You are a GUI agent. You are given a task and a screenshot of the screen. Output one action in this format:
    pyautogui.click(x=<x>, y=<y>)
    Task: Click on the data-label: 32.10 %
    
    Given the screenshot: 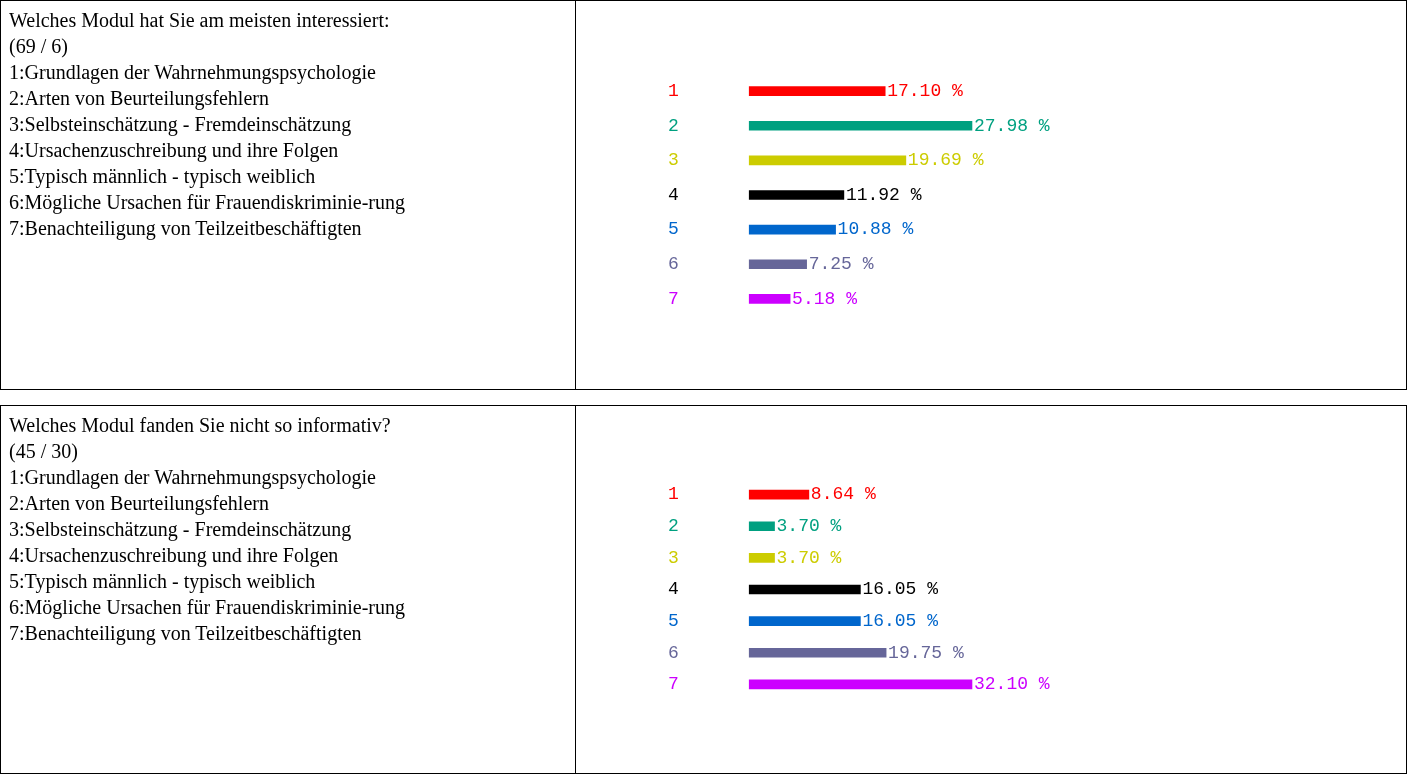 What is the action you would take?
    pyautogui.click(x=1011, y=684)
    